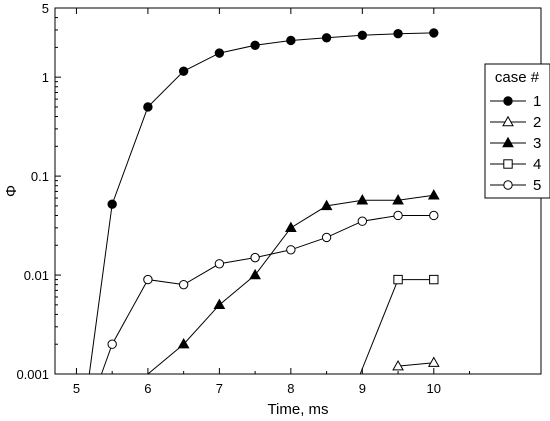  What do you see at coordinates (537, 164) in the screenshot?
I see `legend-label: 4` at bounding box center [537, 164].